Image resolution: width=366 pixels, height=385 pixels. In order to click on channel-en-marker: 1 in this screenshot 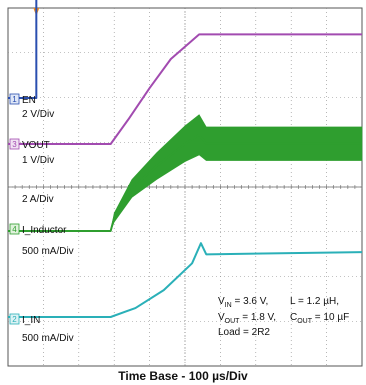, I will do `click(14, 99)`.